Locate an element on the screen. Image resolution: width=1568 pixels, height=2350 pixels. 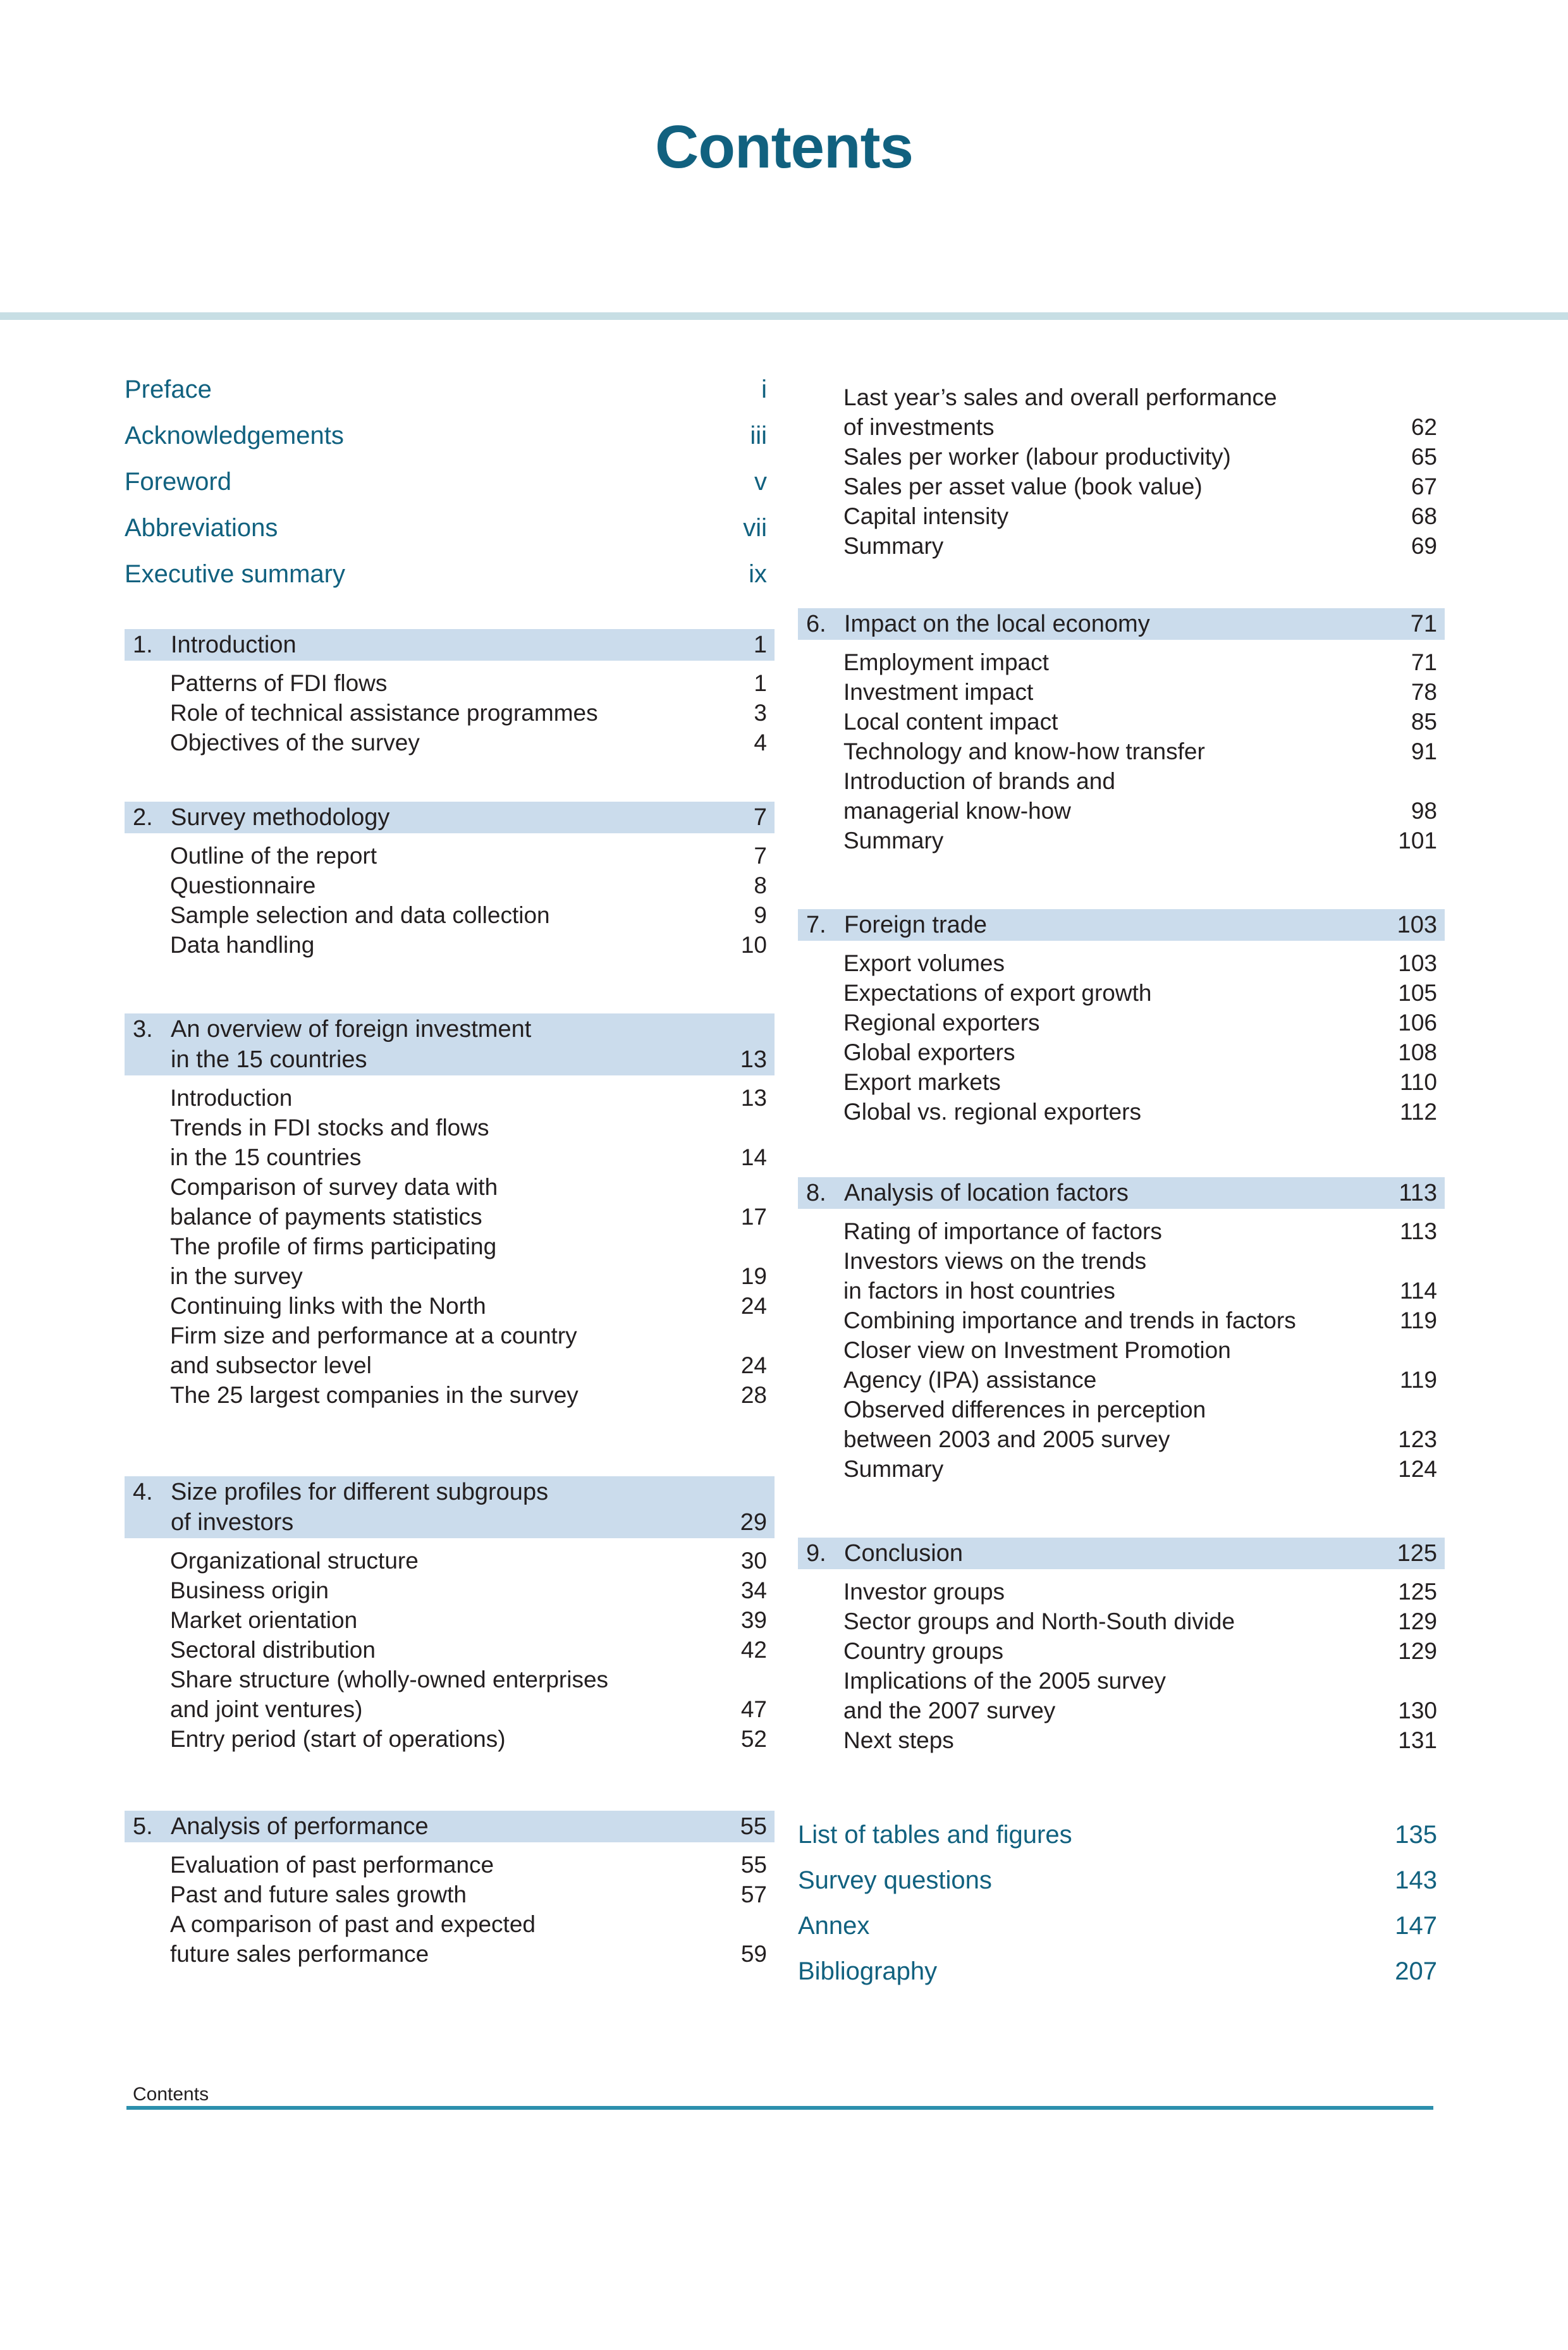
subentry-page-number: 7 is located at coordinates (760, 856).